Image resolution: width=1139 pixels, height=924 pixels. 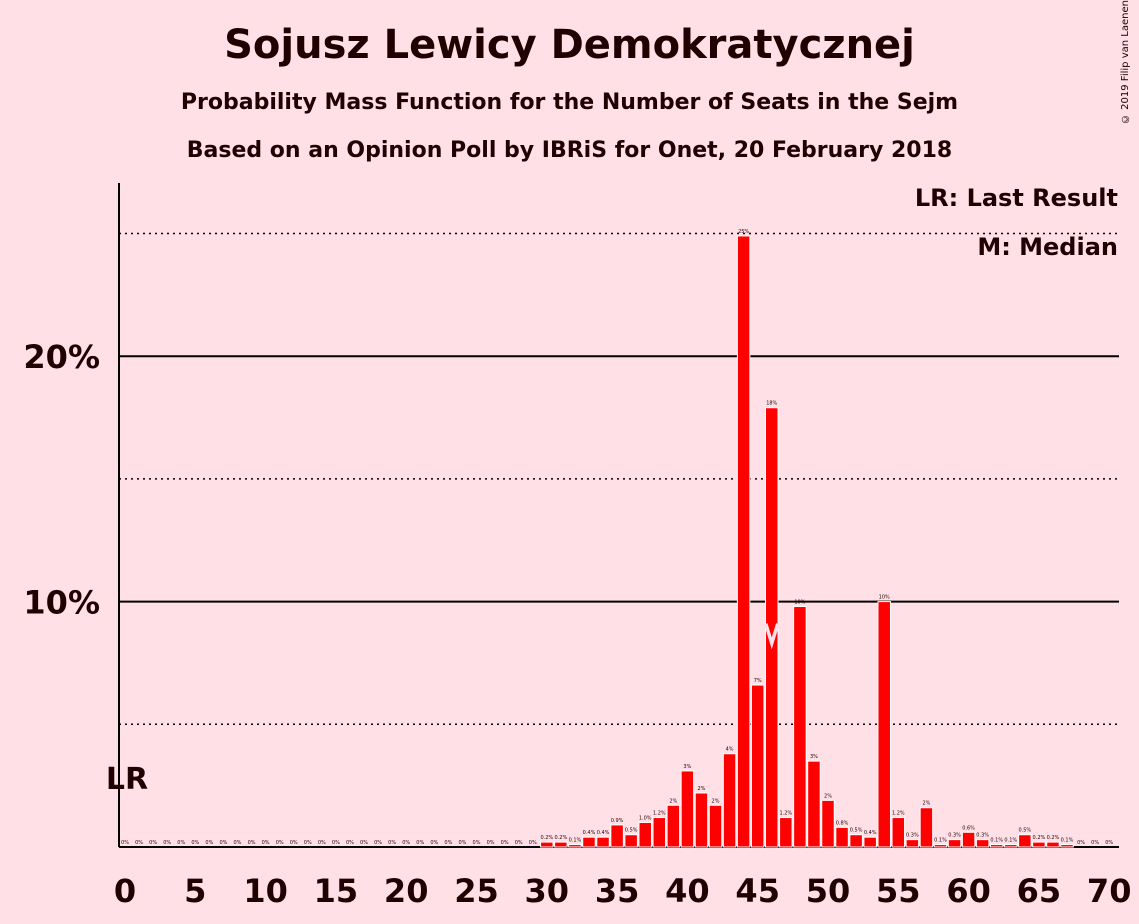 What do you see at coordinates (1039, 891) in the screenshot?
I see `x-tick-label: 65` at bounding box center [1039, 891].